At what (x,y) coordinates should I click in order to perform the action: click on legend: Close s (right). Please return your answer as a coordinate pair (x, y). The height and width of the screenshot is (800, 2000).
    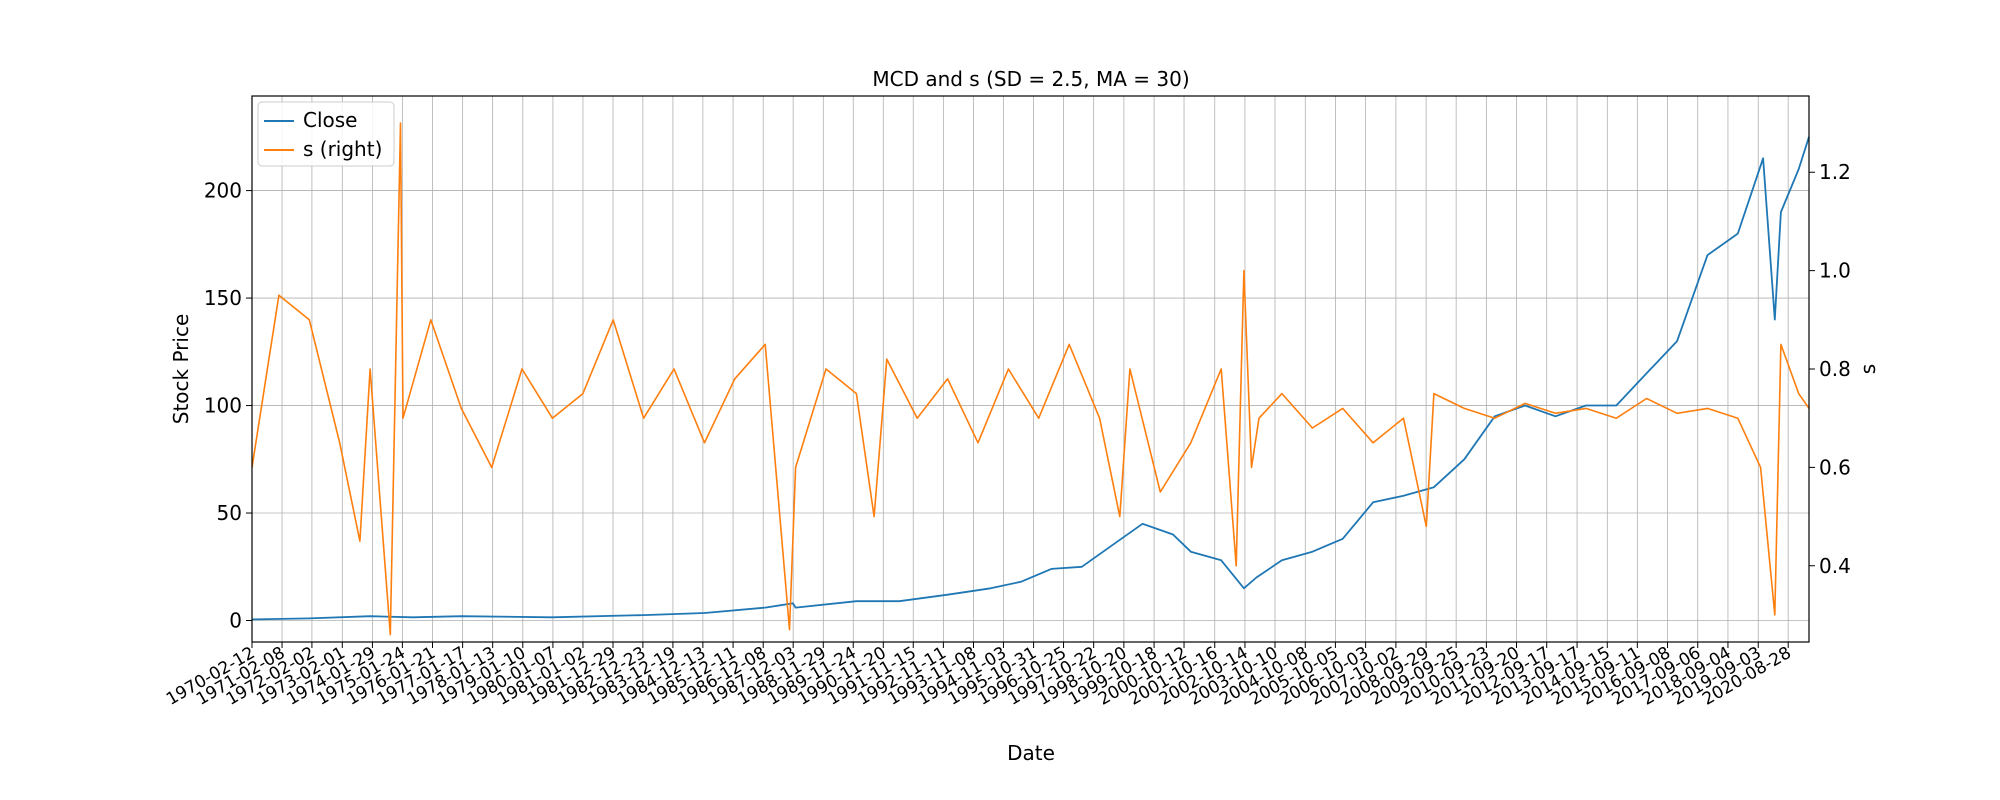
    Looking at the image, I should click on (326, 134).